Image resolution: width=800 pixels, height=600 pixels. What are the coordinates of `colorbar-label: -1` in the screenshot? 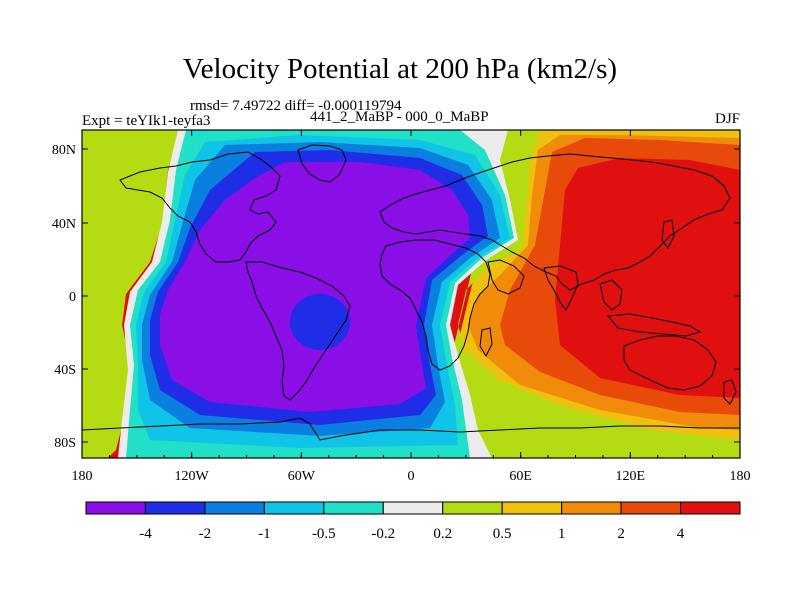 It's located at (264, 534).